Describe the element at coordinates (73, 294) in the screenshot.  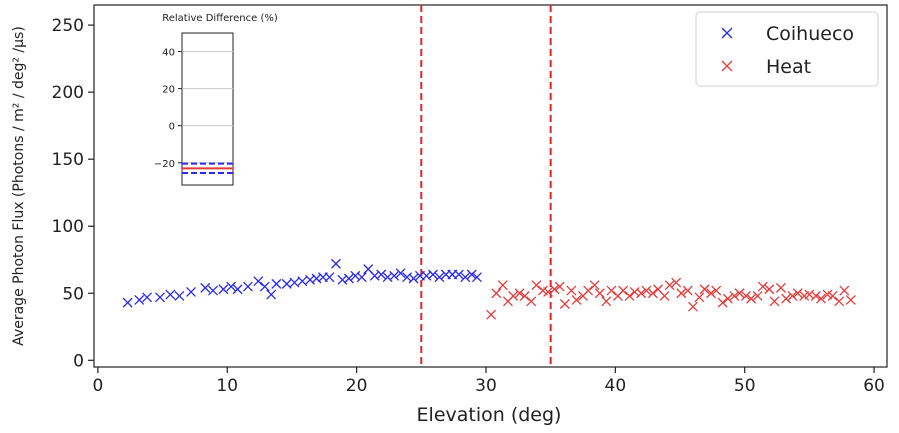
I see `y-tick-label: 50` at that location.